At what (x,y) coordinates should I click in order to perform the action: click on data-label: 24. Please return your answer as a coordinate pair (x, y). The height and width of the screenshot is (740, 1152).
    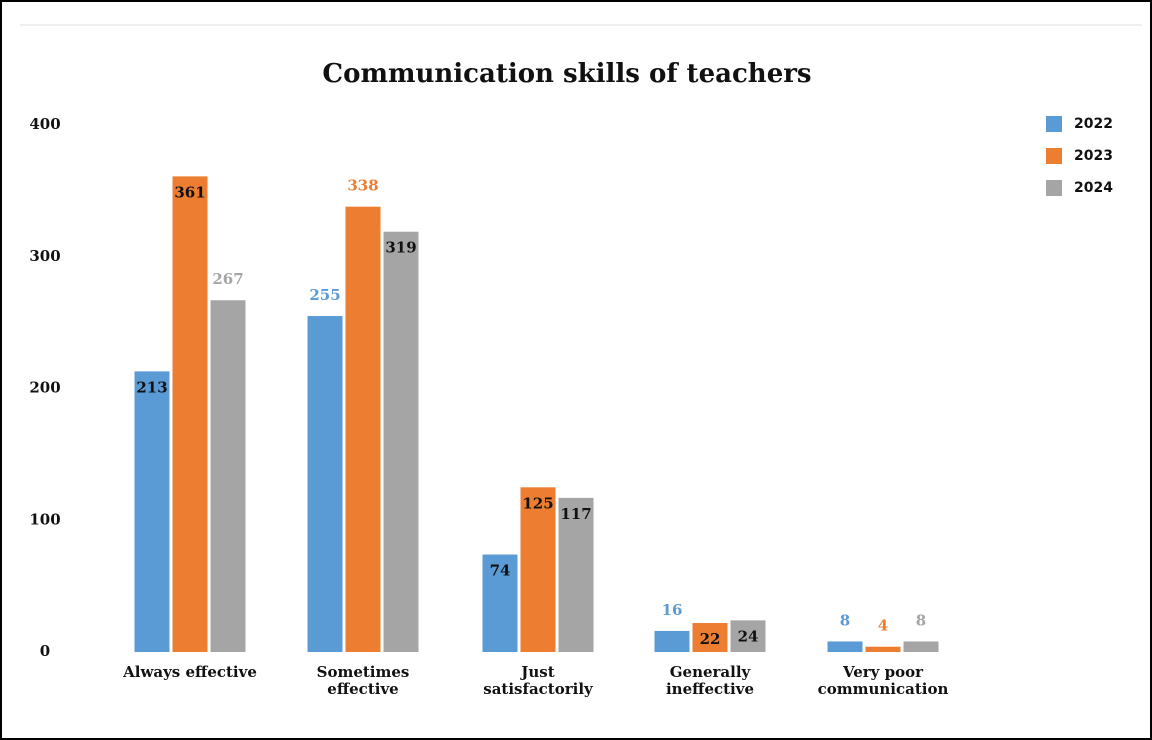
    Looking at the image, I should click on (748, 636).